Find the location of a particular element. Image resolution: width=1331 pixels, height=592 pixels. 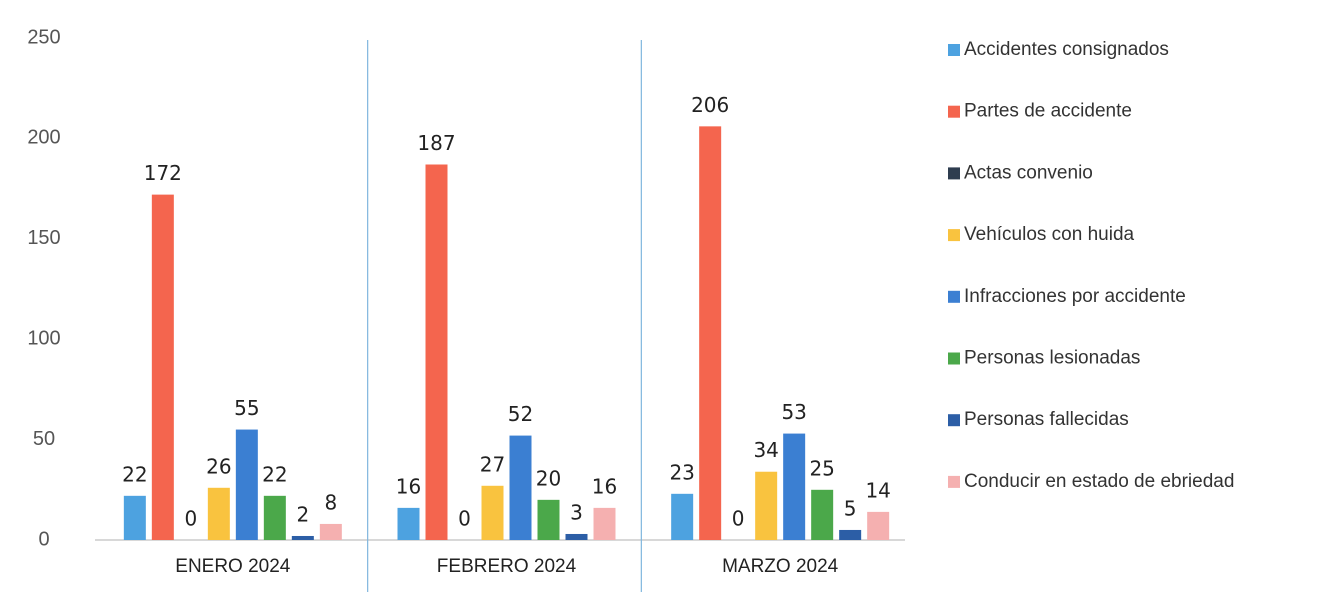

value-label: 52 is located at coordinates (520, 414).